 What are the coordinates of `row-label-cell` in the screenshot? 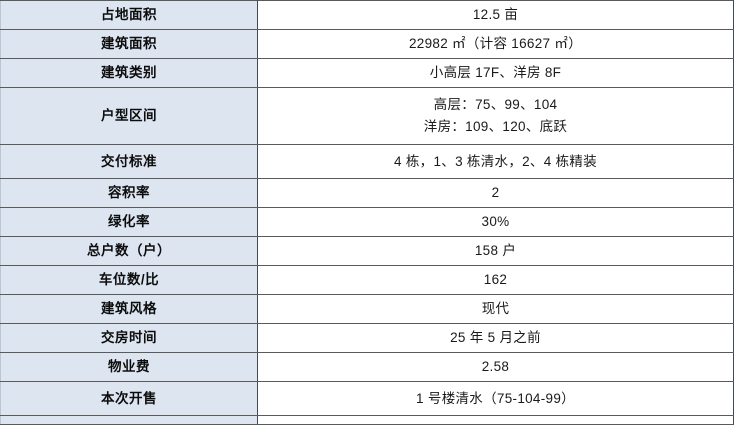 It's located at (129, 420).